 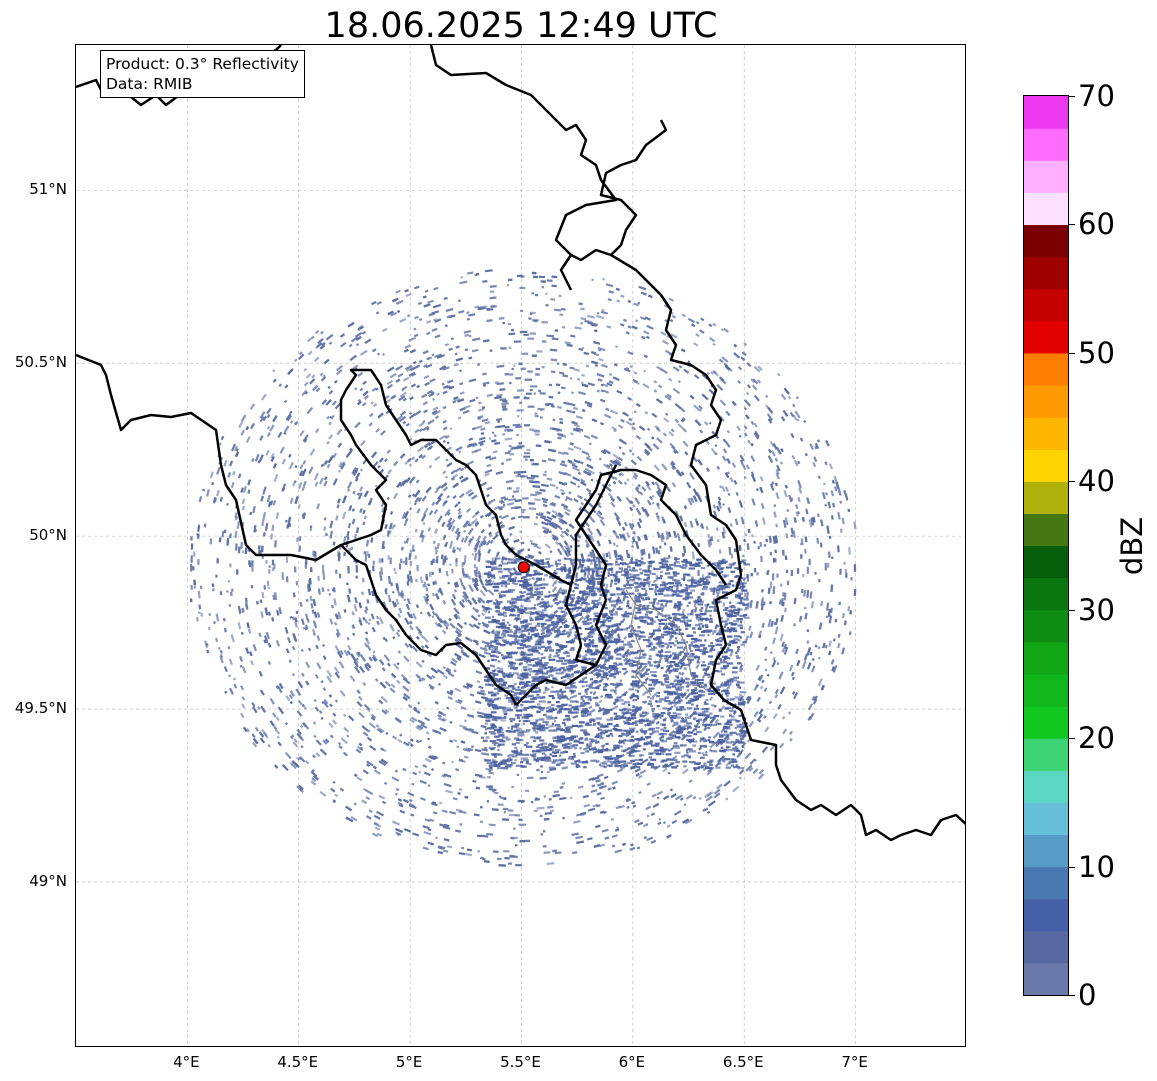 I want to click on border-lux-east, so click(x=561, y=652).